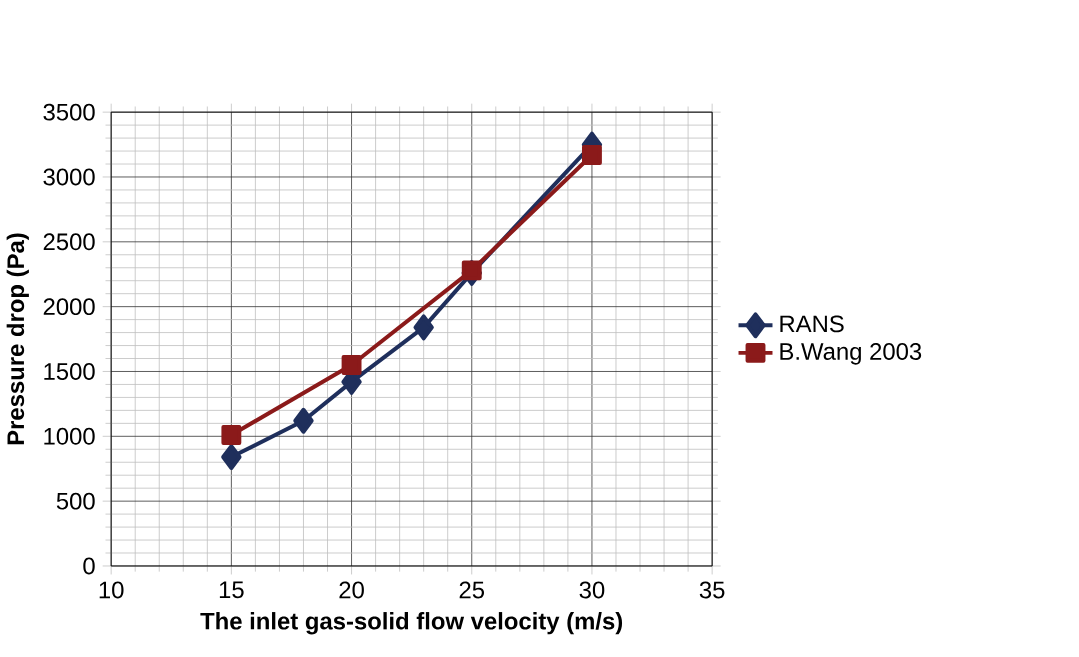 The image size is (1079, 657). Describe the element at coordinates (69, 436) in the screenshot. I see `y-tick-label: 1000` at that location.